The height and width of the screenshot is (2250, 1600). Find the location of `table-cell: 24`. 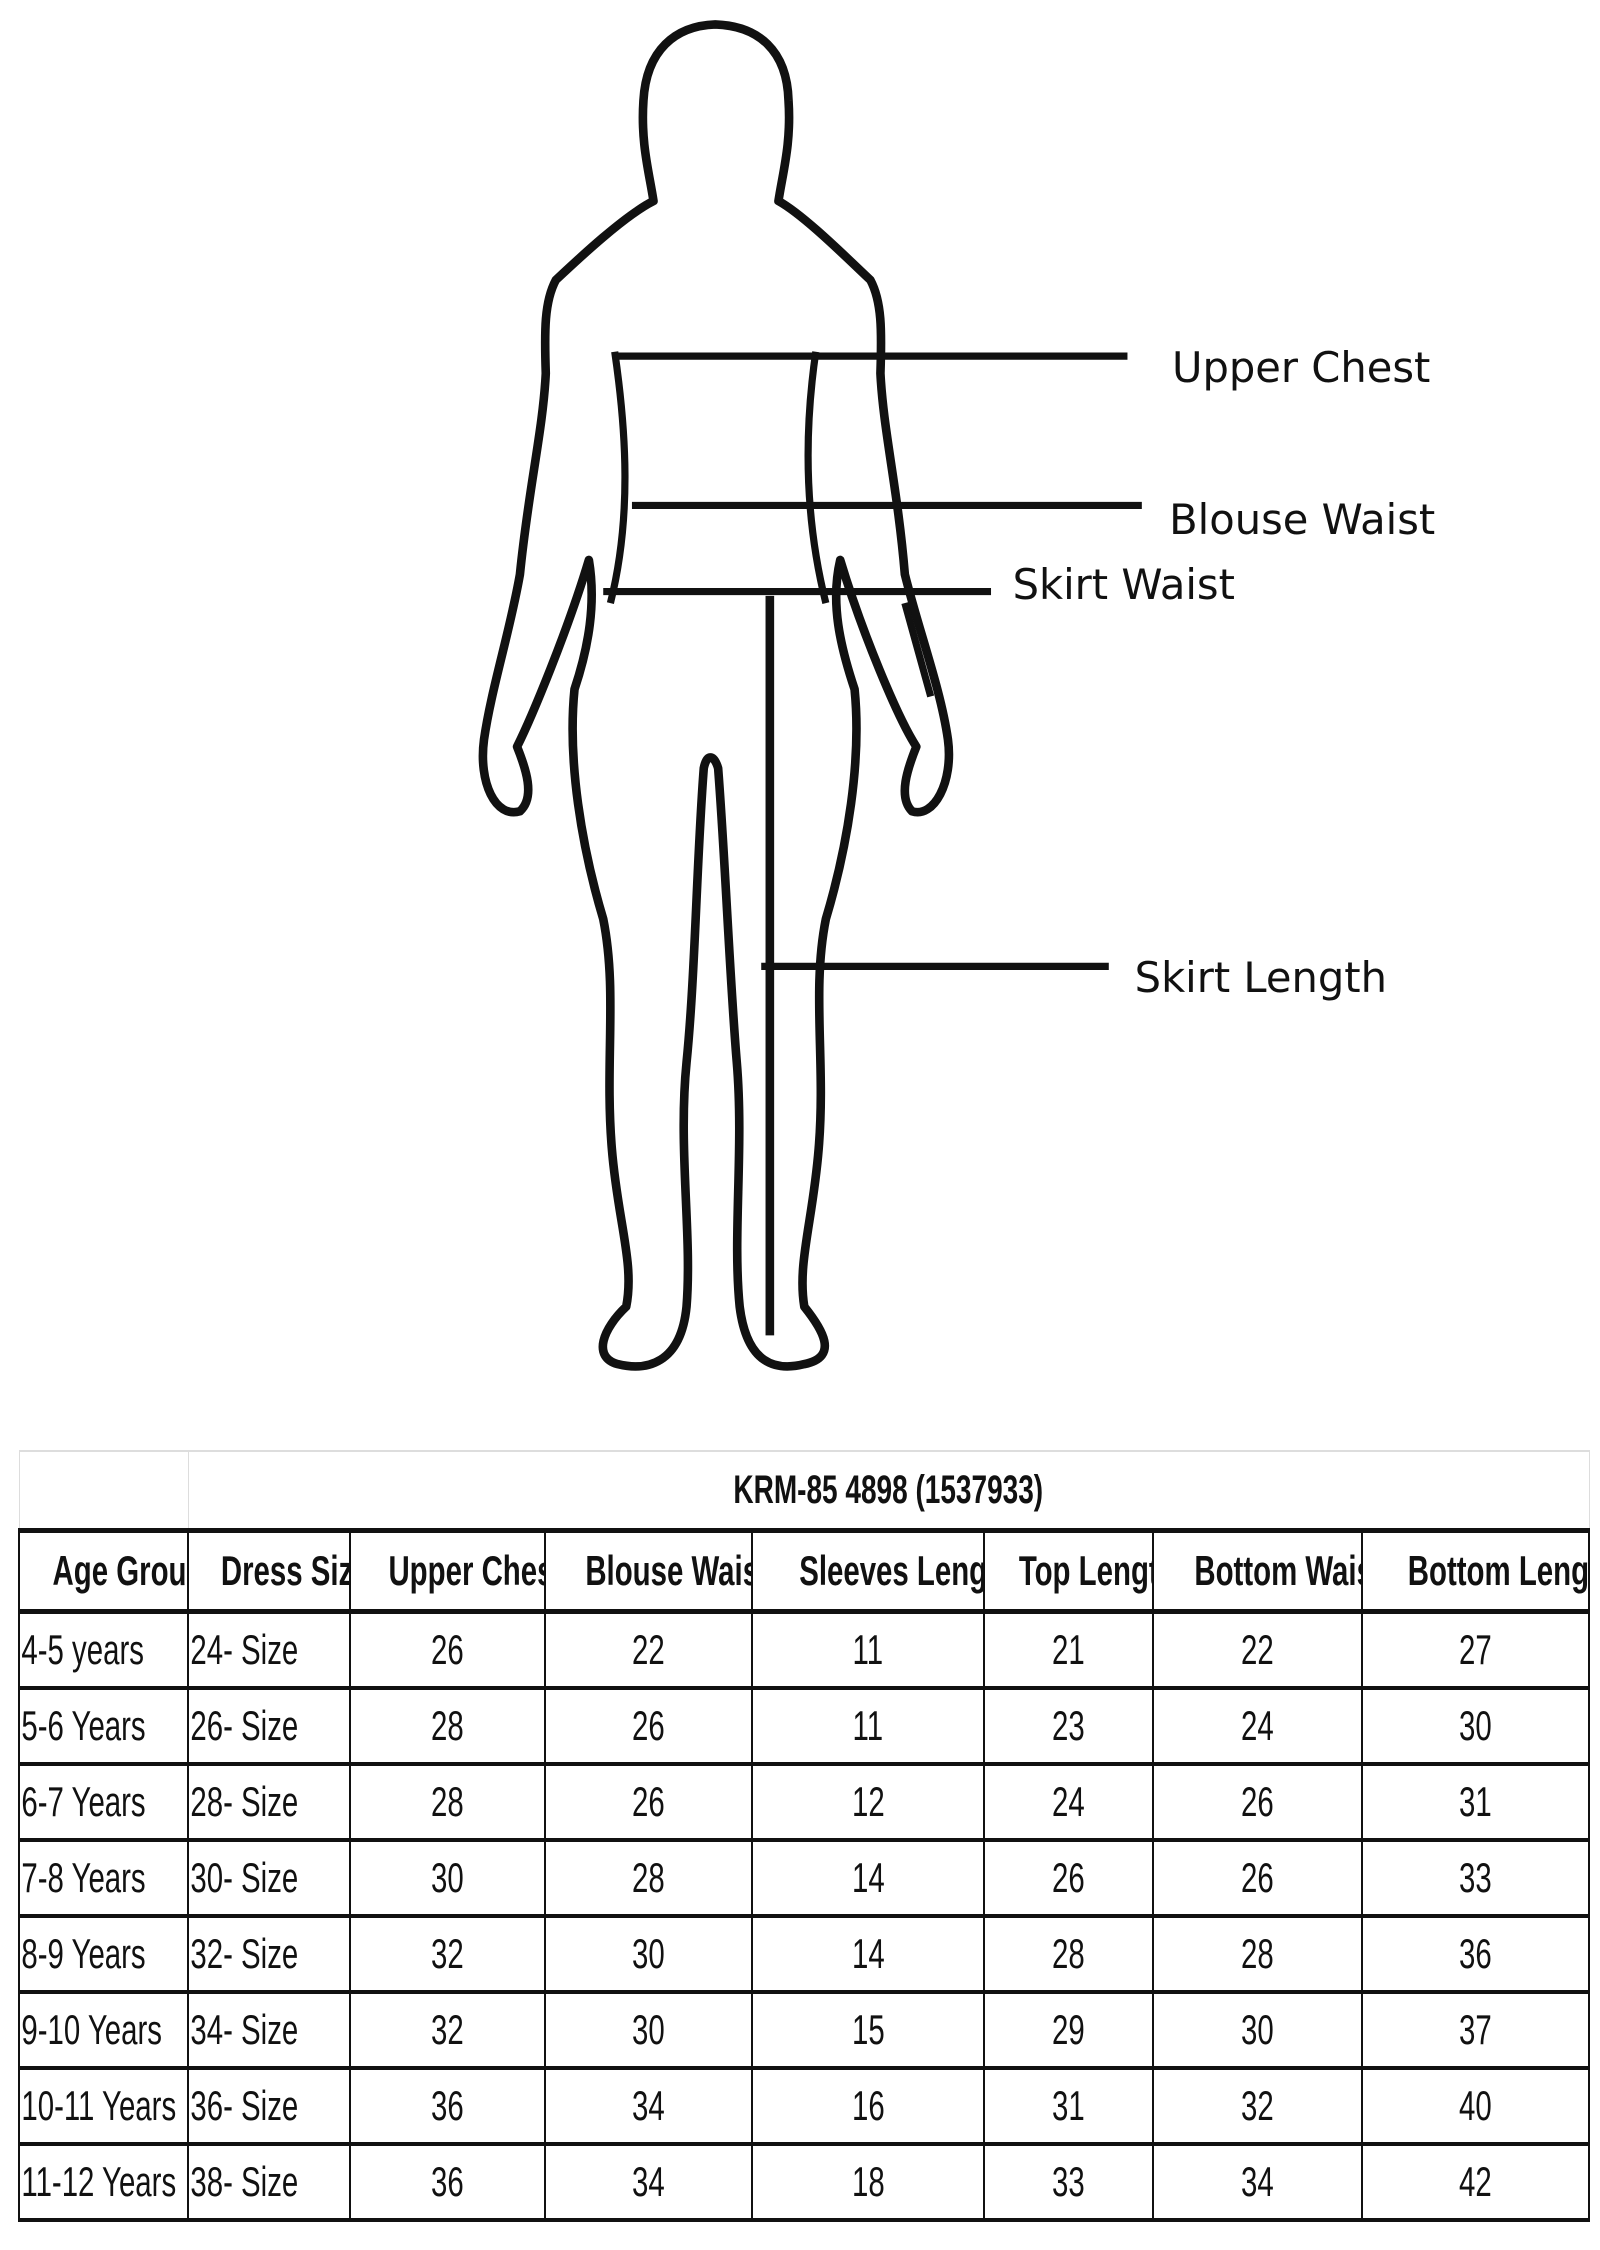

table-cell: 24 is located at coordinates (1257, 1726).